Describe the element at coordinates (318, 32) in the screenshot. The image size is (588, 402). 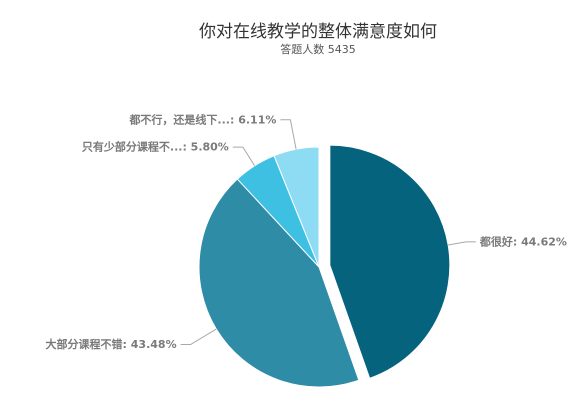
I see `chart-title: 你对在线教学的整体满意度如何` at that location.